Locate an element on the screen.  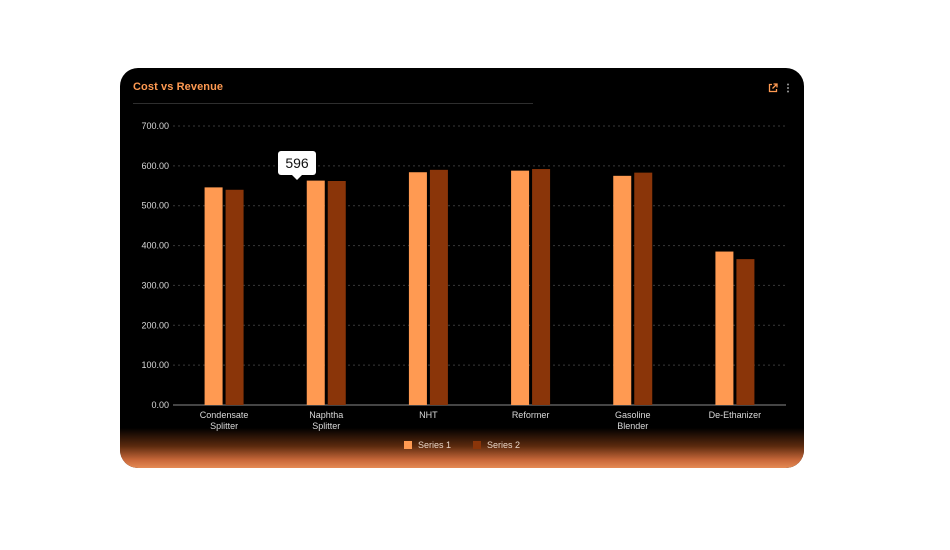
kebab-menu-icon is located at coordinates (788, 88).